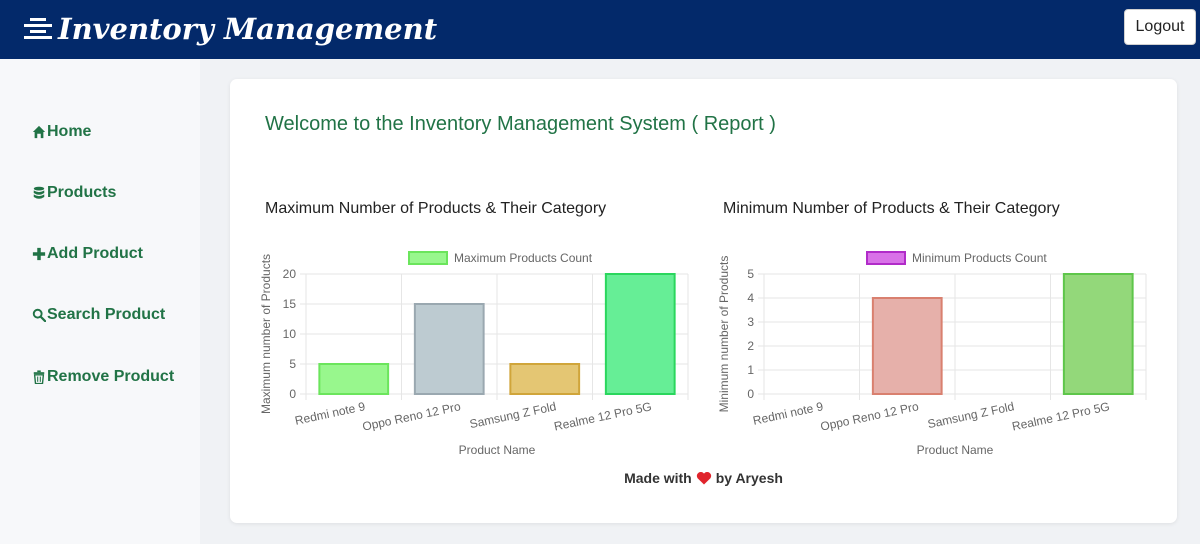 The width and height of the screenshot is (1200, 544). I want to click on sidebar-item-label: Products, so click(82, 192).